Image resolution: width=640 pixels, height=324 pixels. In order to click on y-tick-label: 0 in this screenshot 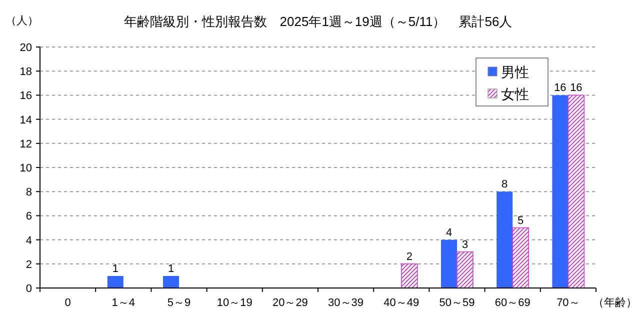, I will do `click(29, 289)`.